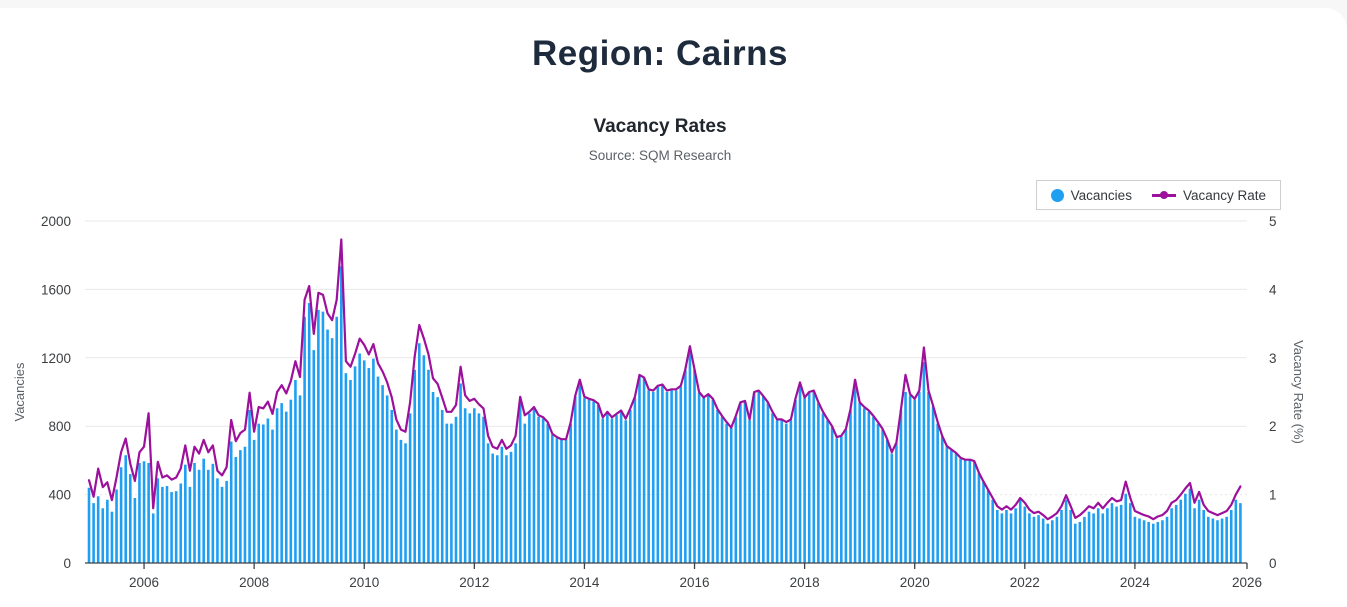 The height and width of the screenshot is (607, 1347). Describe the element at coordinates (1208, 195) in the screenshot. I see `legend-item-vacancy-rate: Vacancy Rate` at that location.